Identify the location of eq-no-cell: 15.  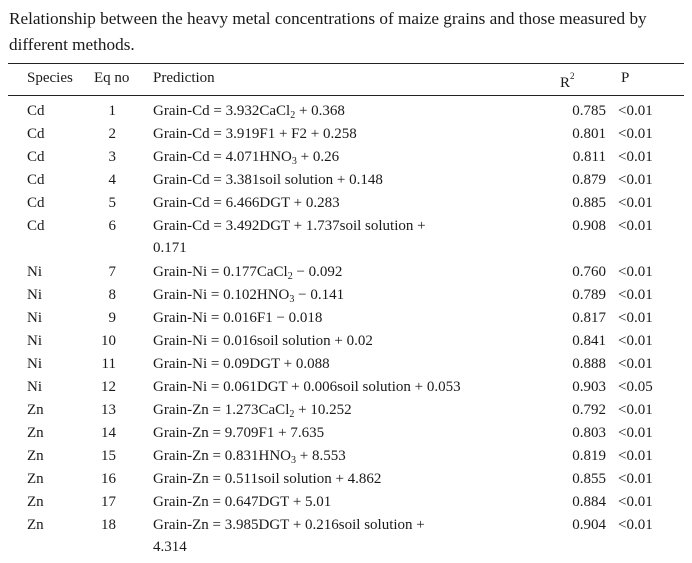
(108, 456).